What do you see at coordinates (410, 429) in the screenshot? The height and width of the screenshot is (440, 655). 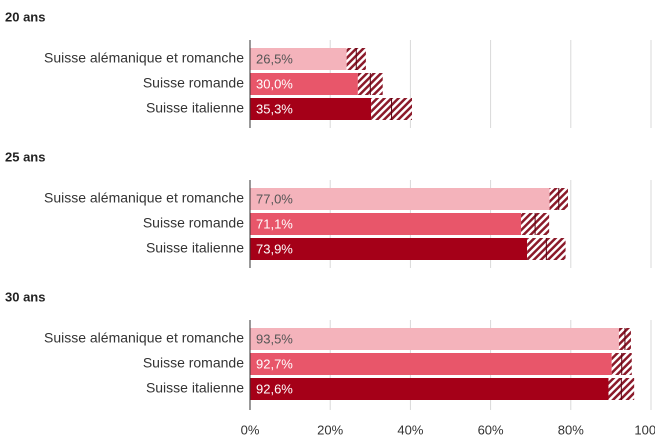 I see `x-tick-label: 40%` at bounding box center [410, 429].